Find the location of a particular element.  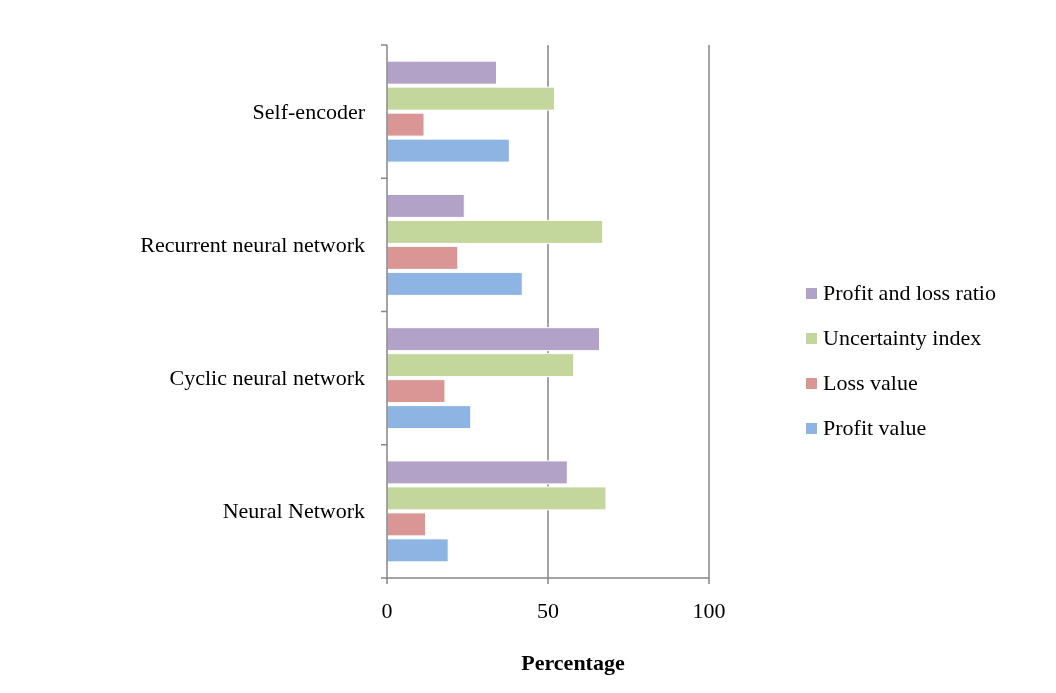

x-tick-label: 100 is located at coordinates (709, 610).